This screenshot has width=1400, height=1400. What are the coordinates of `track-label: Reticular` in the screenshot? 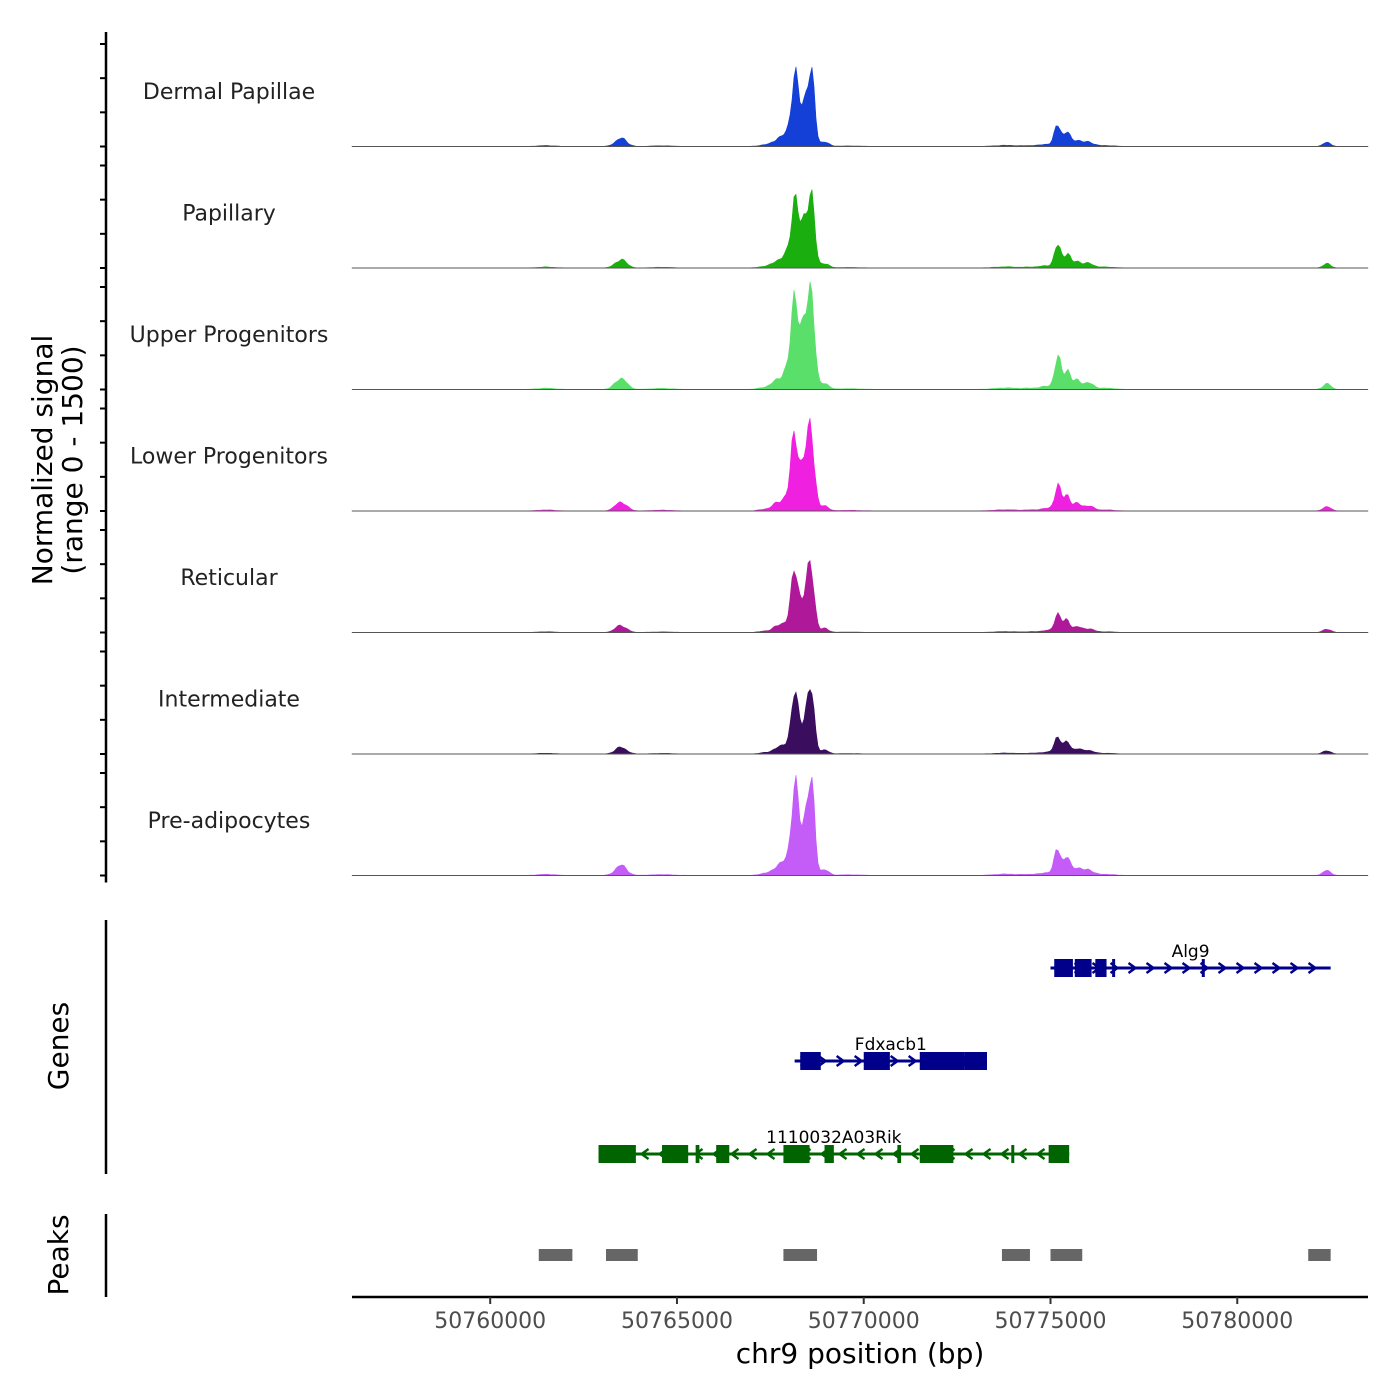 It's located at (229, 578).